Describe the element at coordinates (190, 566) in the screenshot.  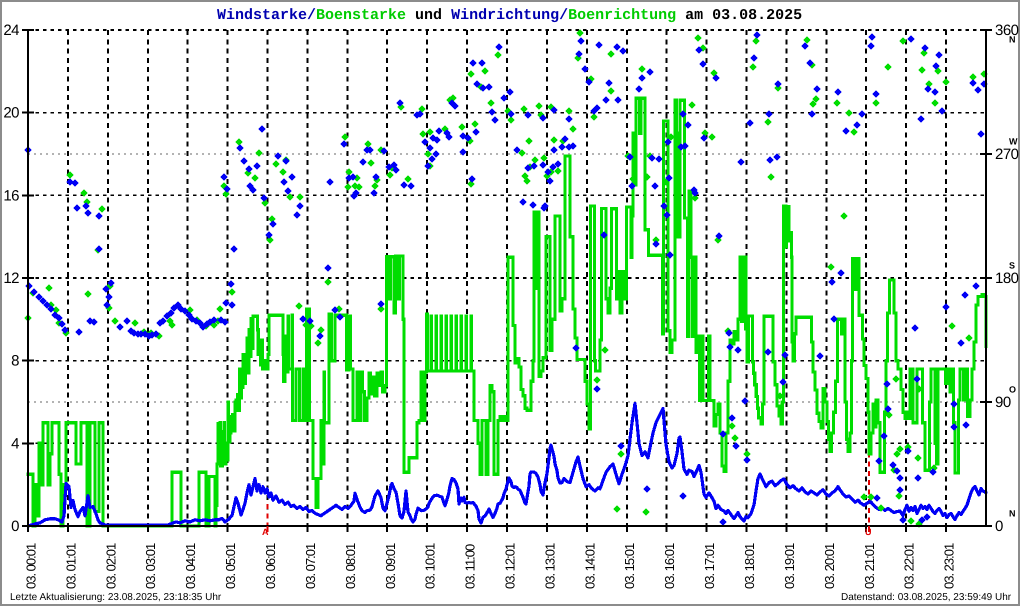
I see `svg-text: 03. 04:01` at that location.